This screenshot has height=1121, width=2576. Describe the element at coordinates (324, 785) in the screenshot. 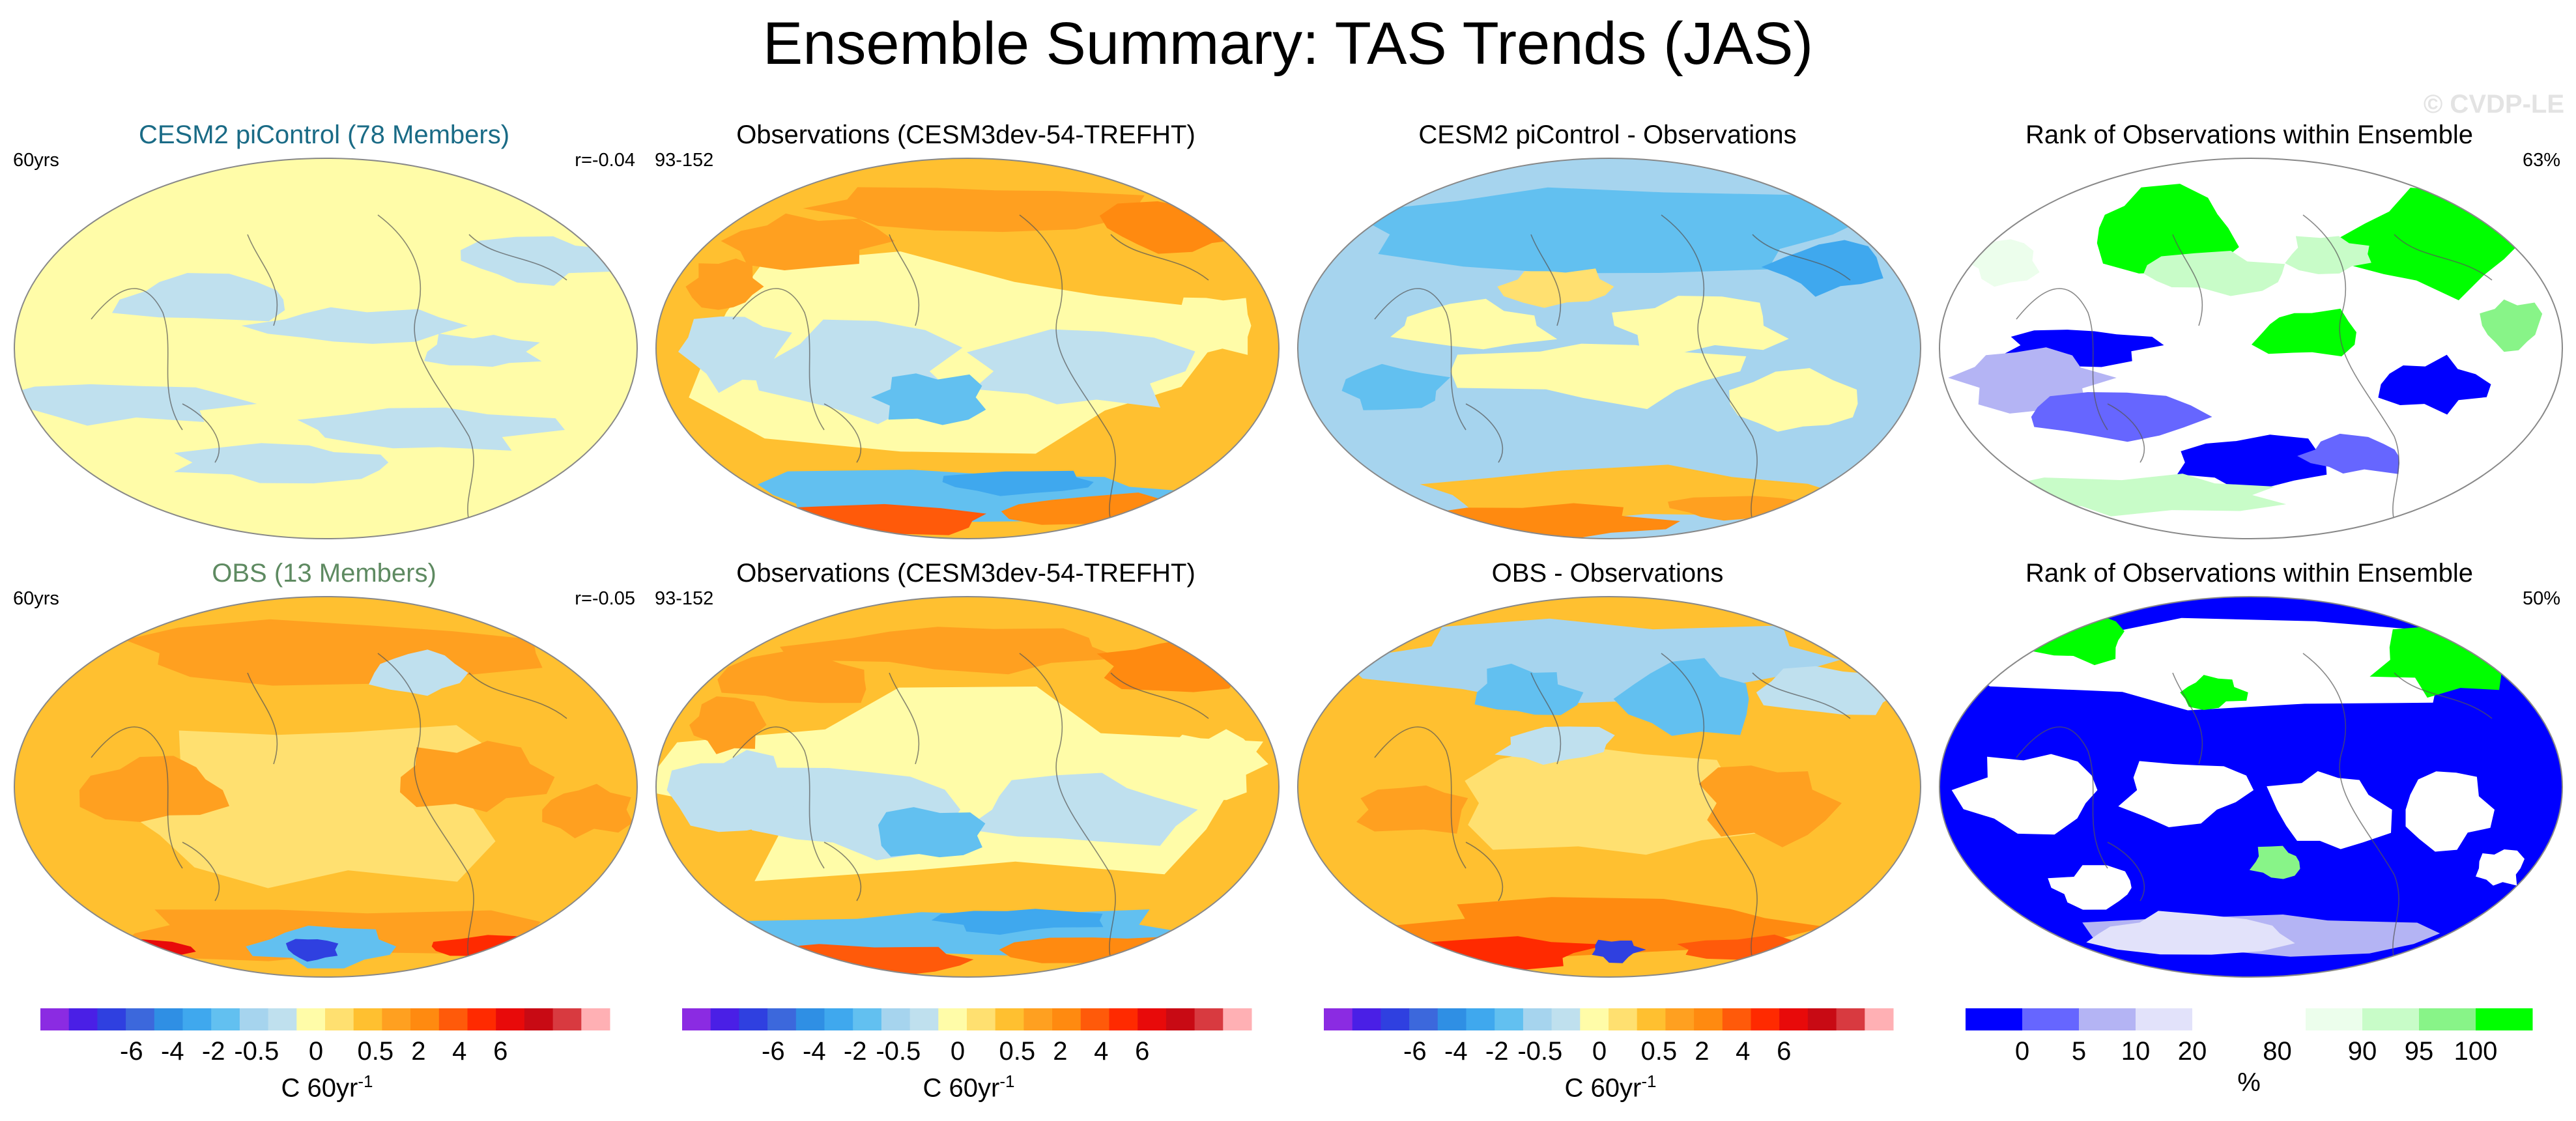

I see `map-panel: OBS (13 Members) 60yrs r=-0.05` at that location.